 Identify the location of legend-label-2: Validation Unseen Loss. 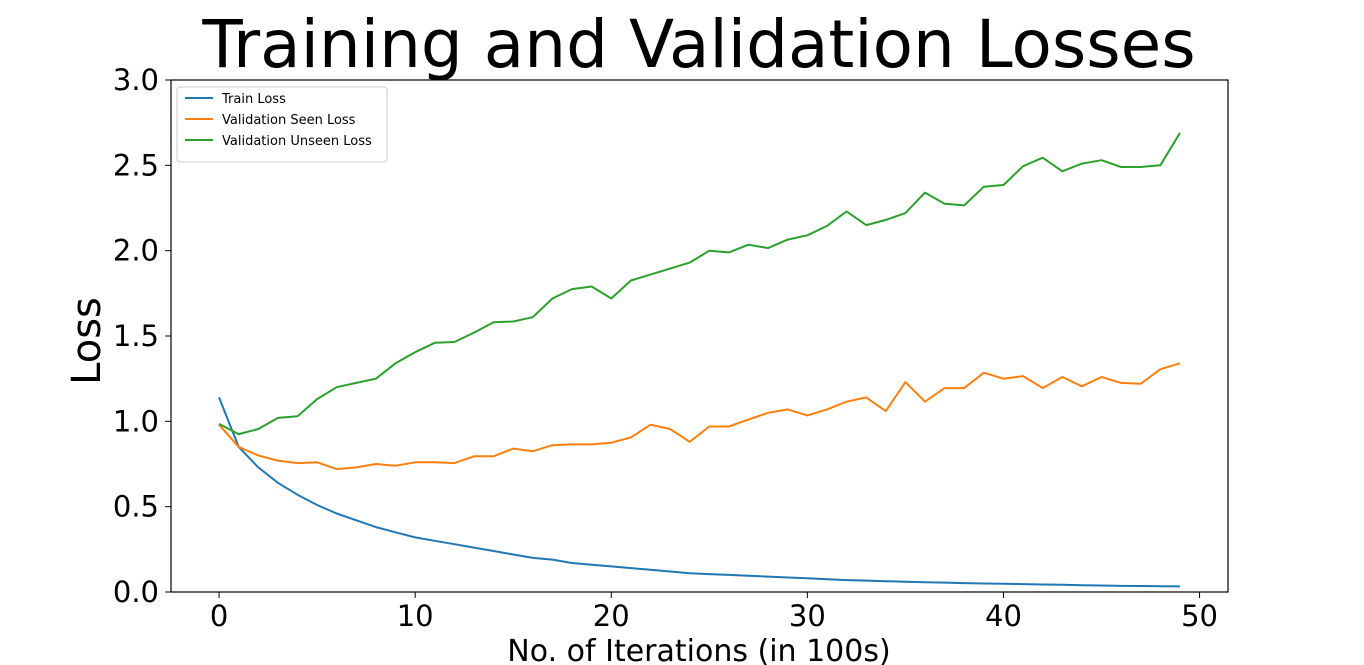
(297, 141).